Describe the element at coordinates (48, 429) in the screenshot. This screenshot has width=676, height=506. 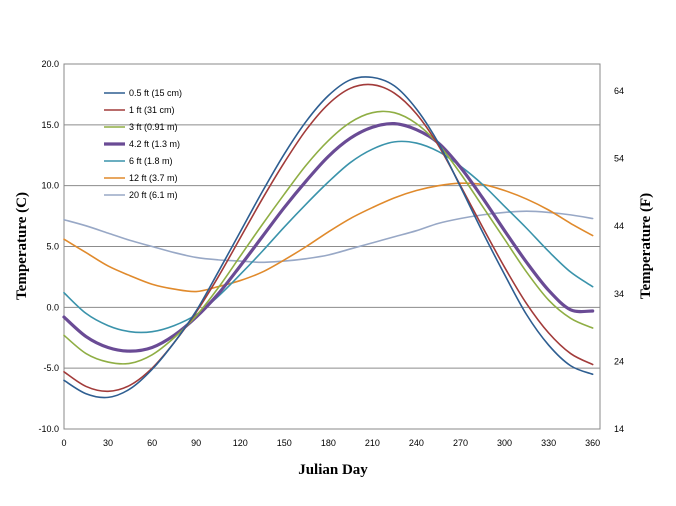
I see `y-tick-label: -10.0` at that location.